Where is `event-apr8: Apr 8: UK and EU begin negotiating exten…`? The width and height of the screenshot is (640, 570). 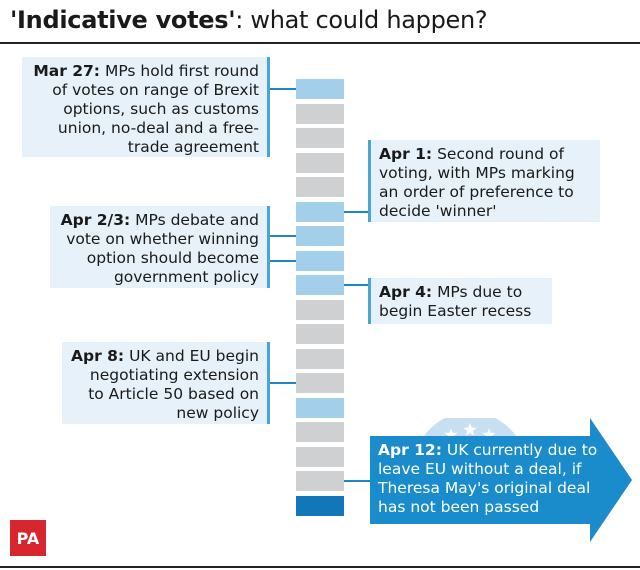 event-apr8: Apr 8: UK and EU begin negotiating exten… is located at coordinates (166, 383).